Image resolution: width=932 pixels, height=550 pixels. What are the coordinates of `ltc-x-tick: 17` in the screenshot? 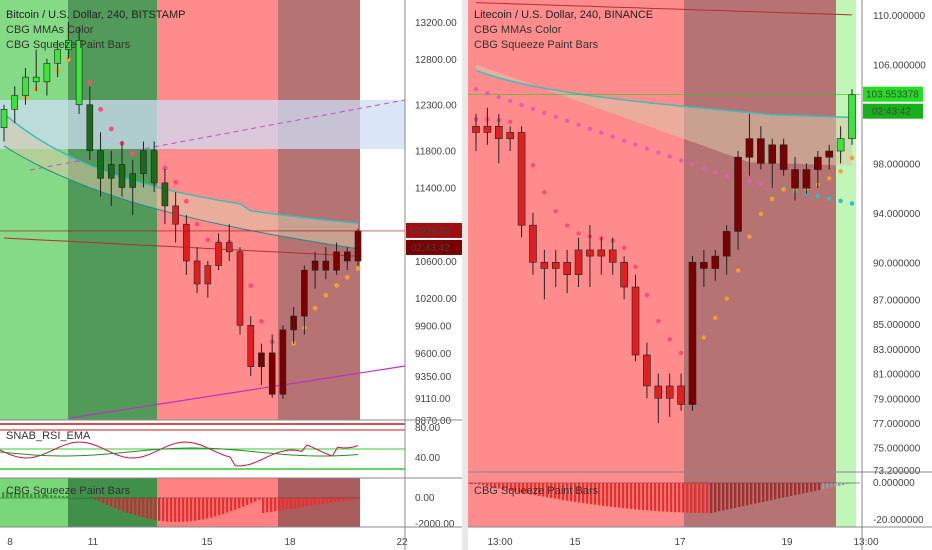 It's located at (680, 542).